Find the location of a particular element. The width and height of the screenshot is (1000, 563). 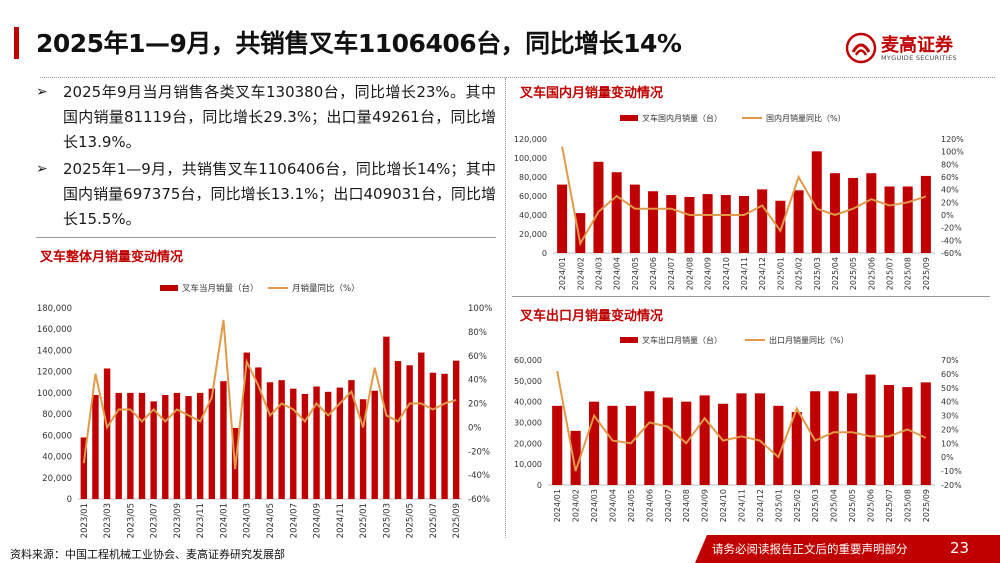

x-tick-label: 2023/09 is located at coordinates (178, 520).